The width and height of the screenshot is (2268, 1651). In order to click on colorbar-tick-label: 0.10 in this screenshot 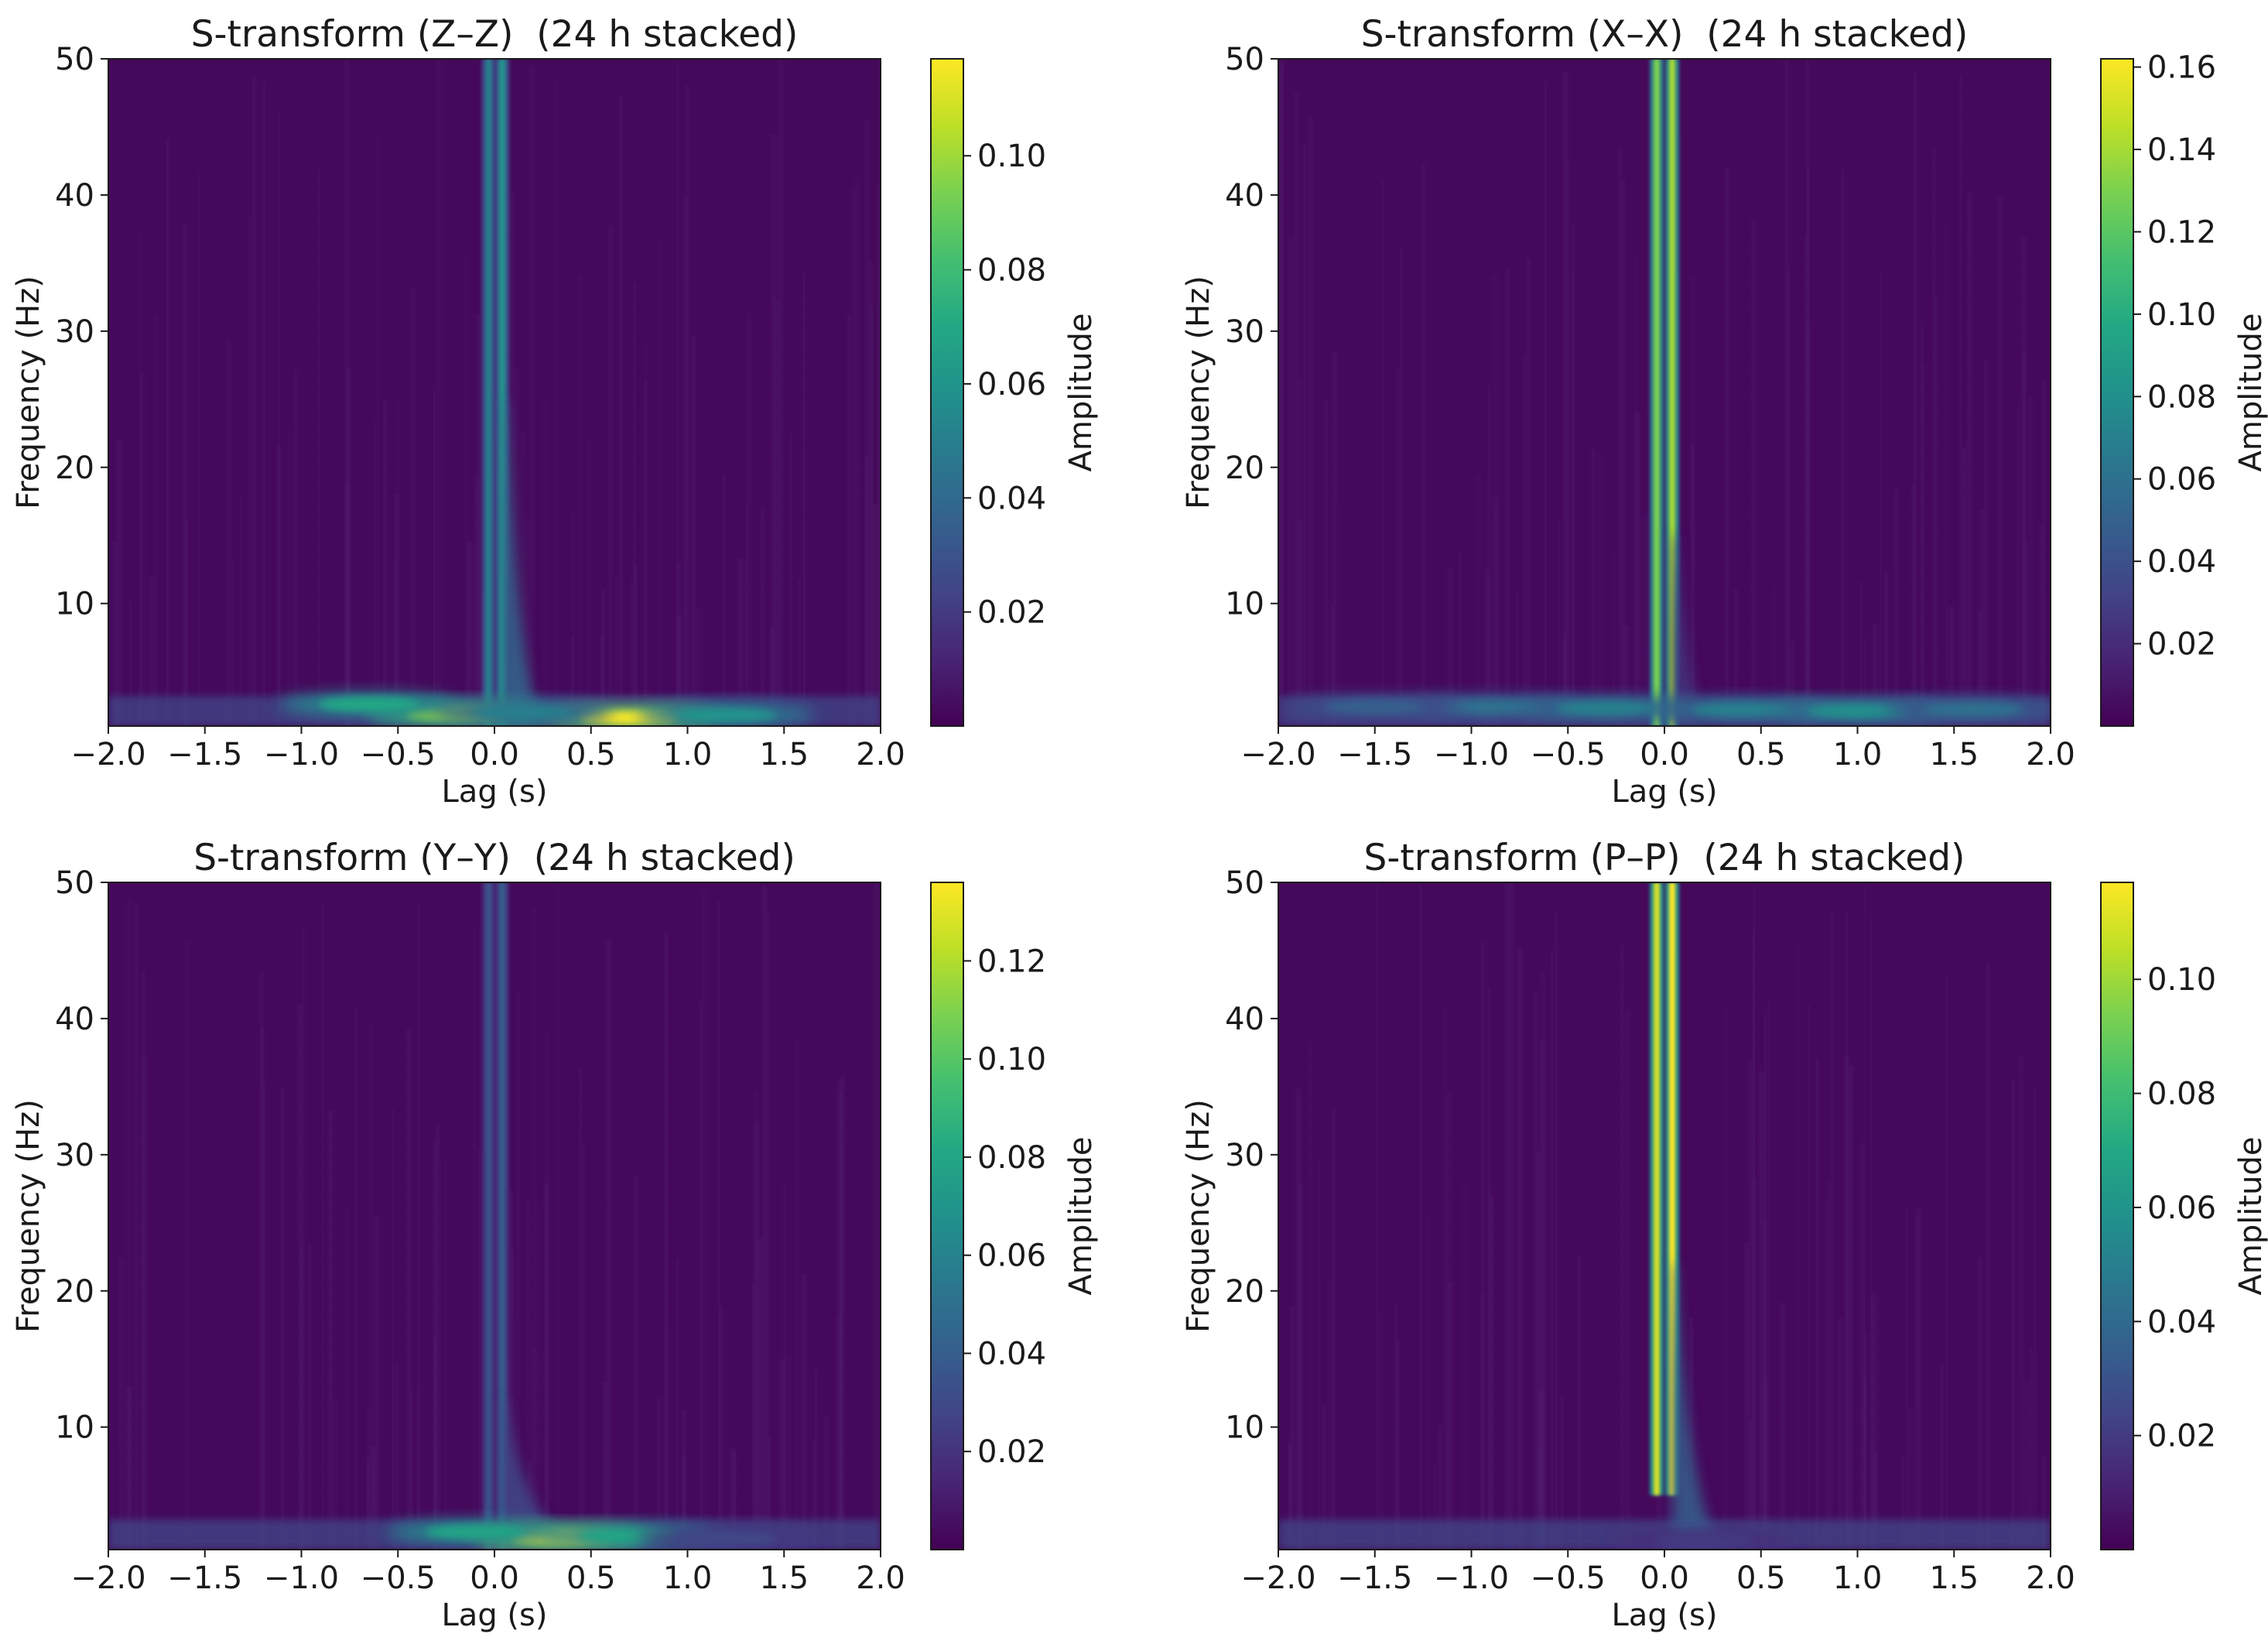, I will do `click(1011, 156)`.